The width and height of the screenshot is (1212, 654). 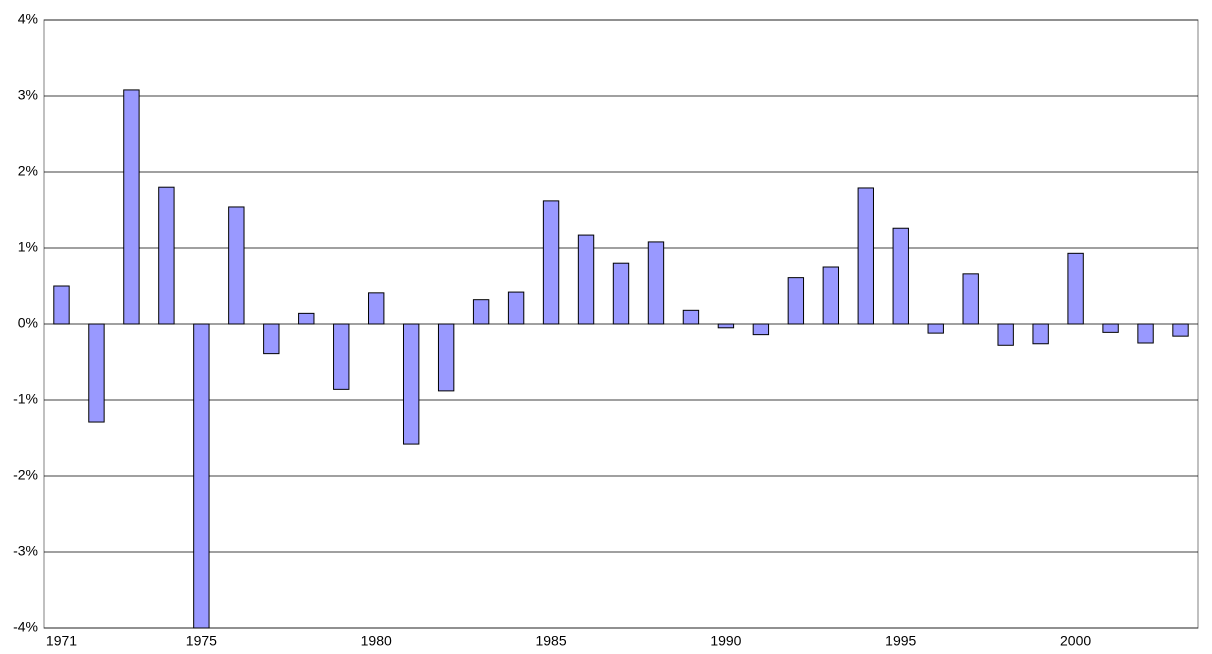 I want to click on y-tick-label: 3%, so click(x=28, y=95).